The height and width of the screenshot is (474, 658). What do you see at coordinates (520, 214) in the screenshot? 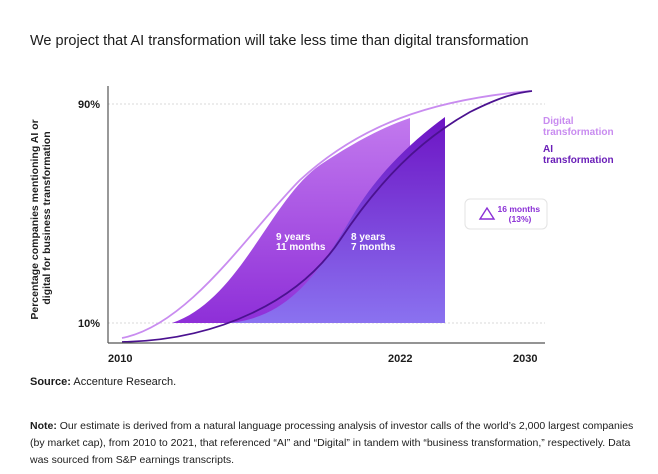
I see `svg-text: 16 months (13%)` at bounding box center [520, 214].